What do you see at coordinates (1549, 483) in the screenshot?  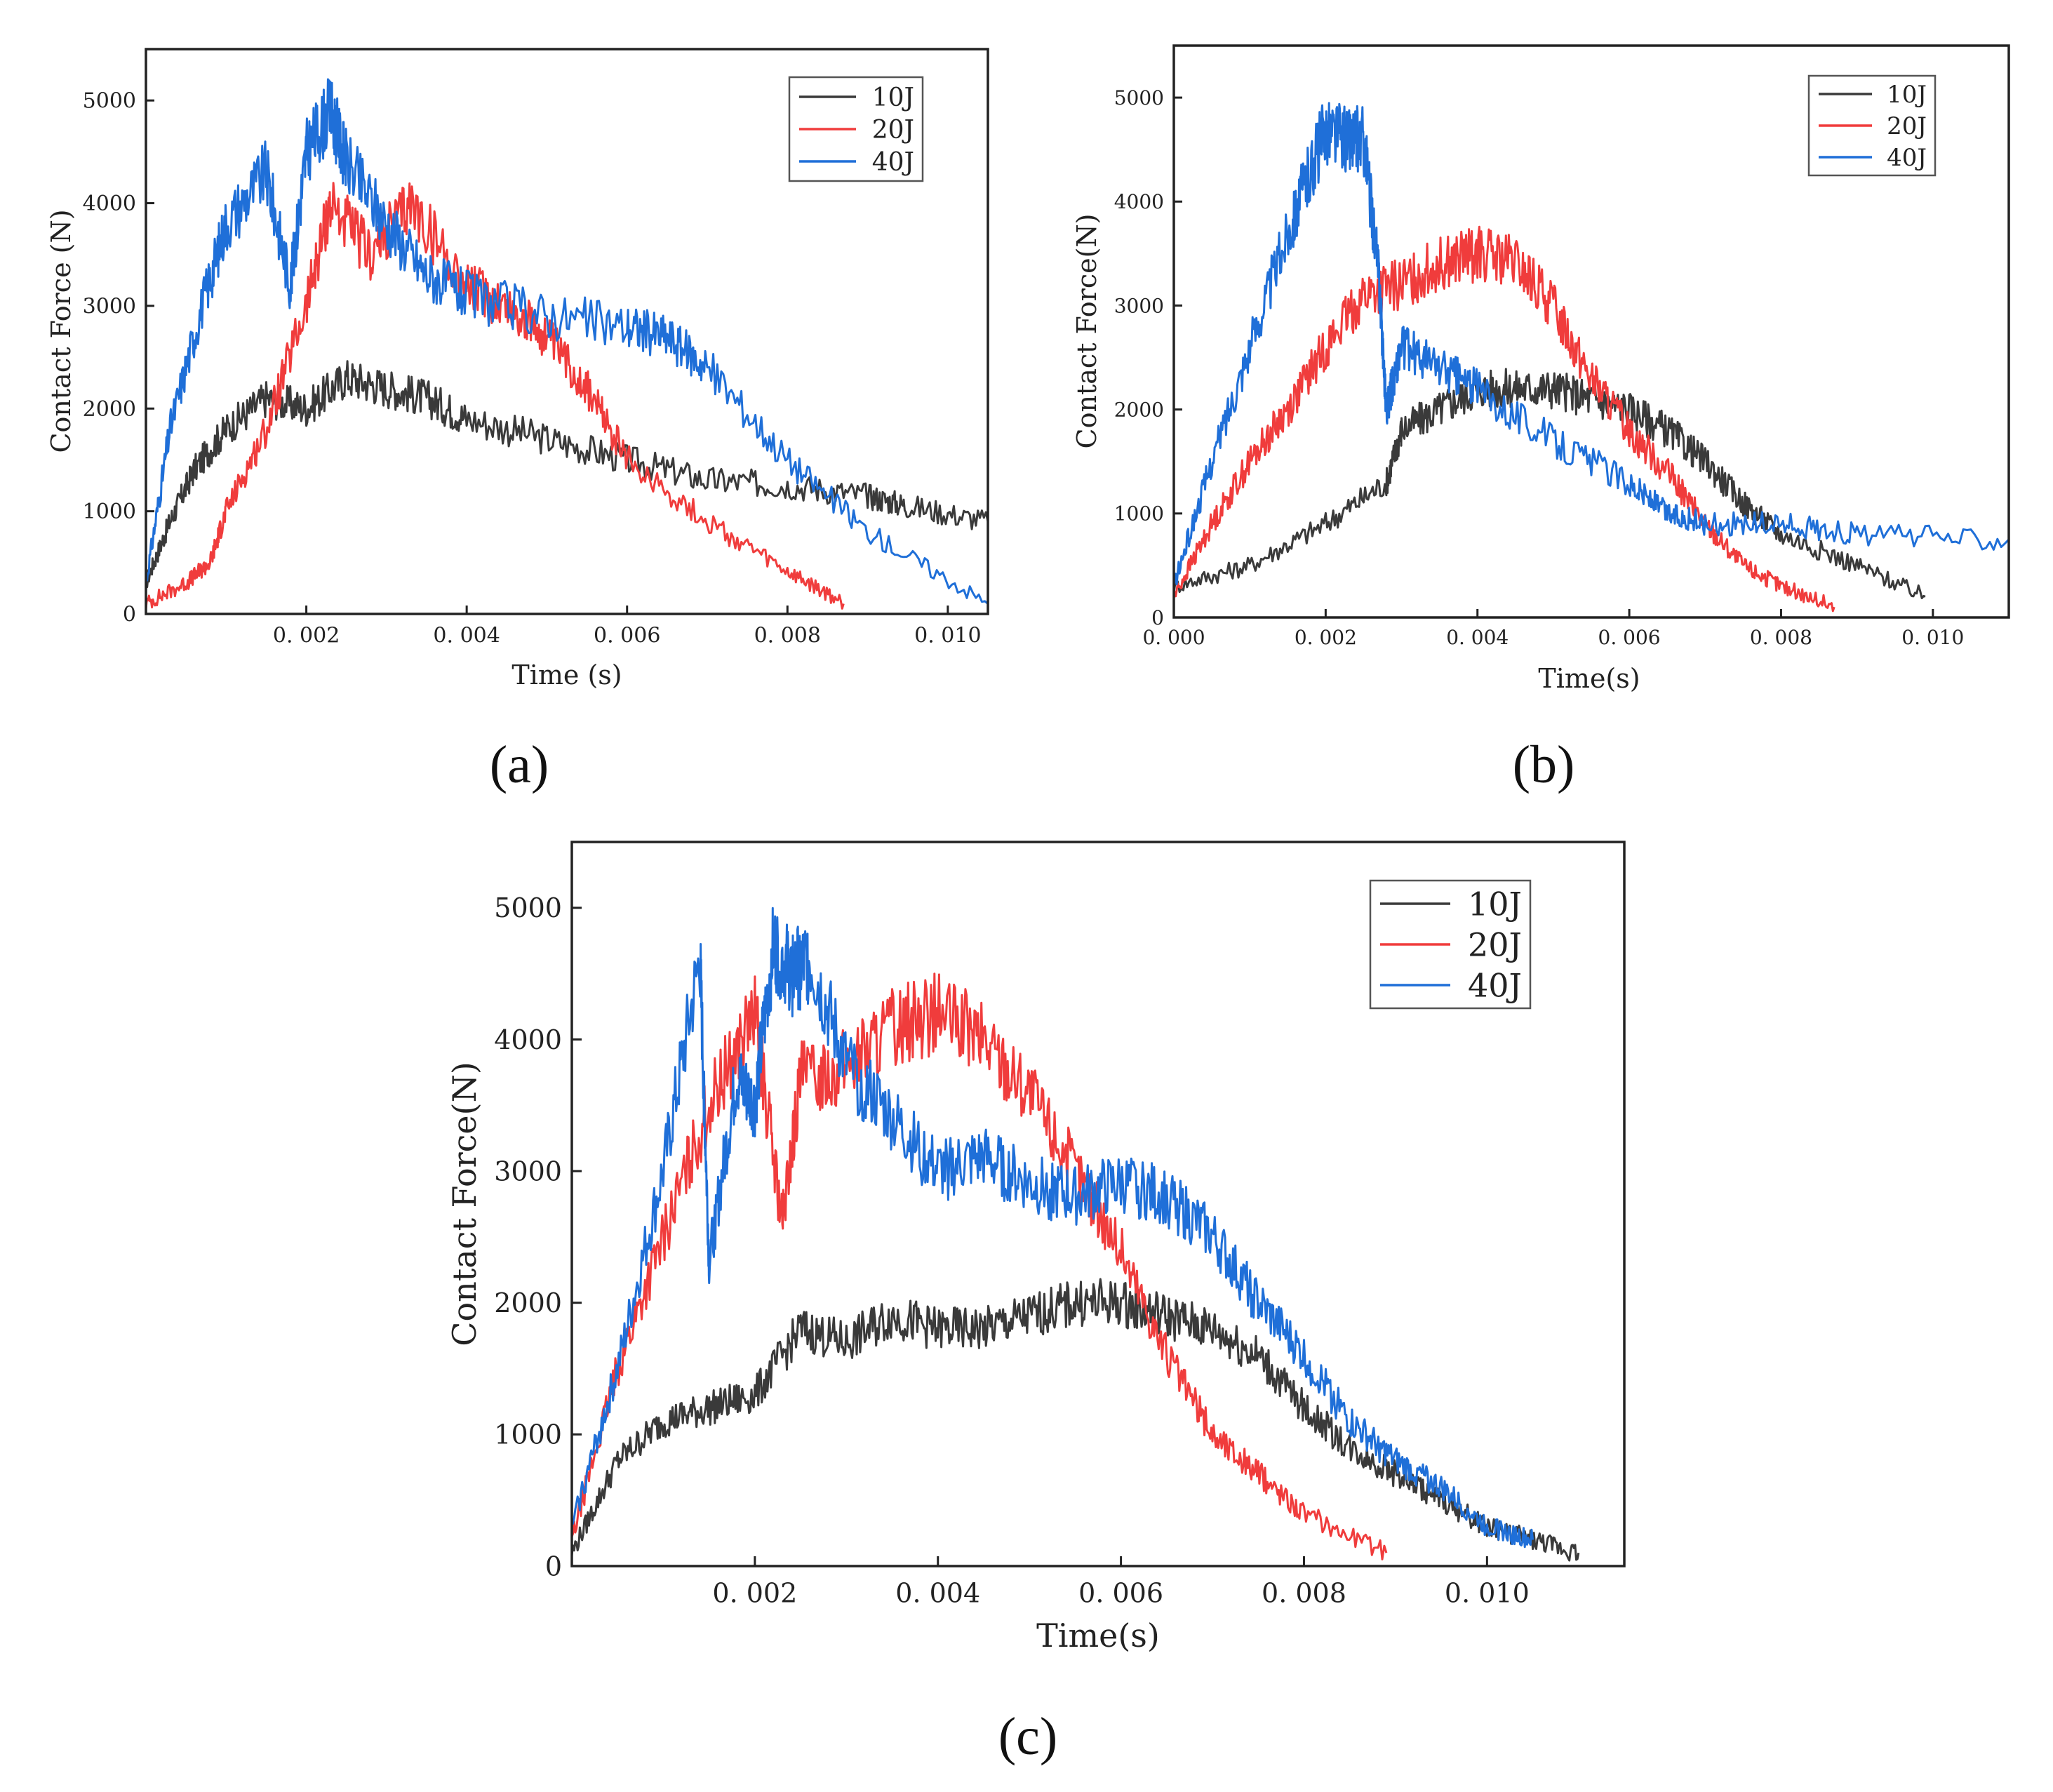 I see `series-line-10J` at bounding box center [1549, 483].